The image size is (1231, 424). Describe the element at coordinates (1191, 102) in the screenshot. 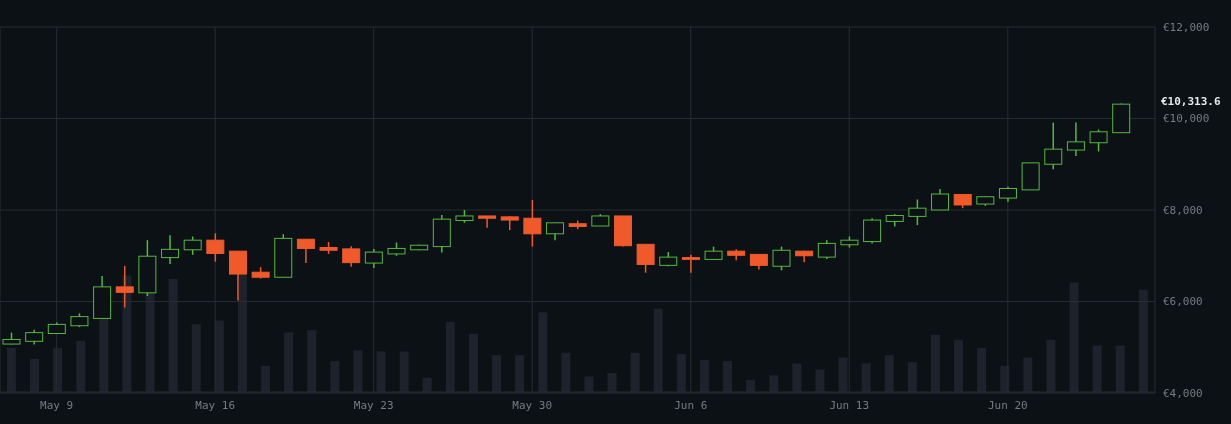

I see `text: €10,313.6` at that location.